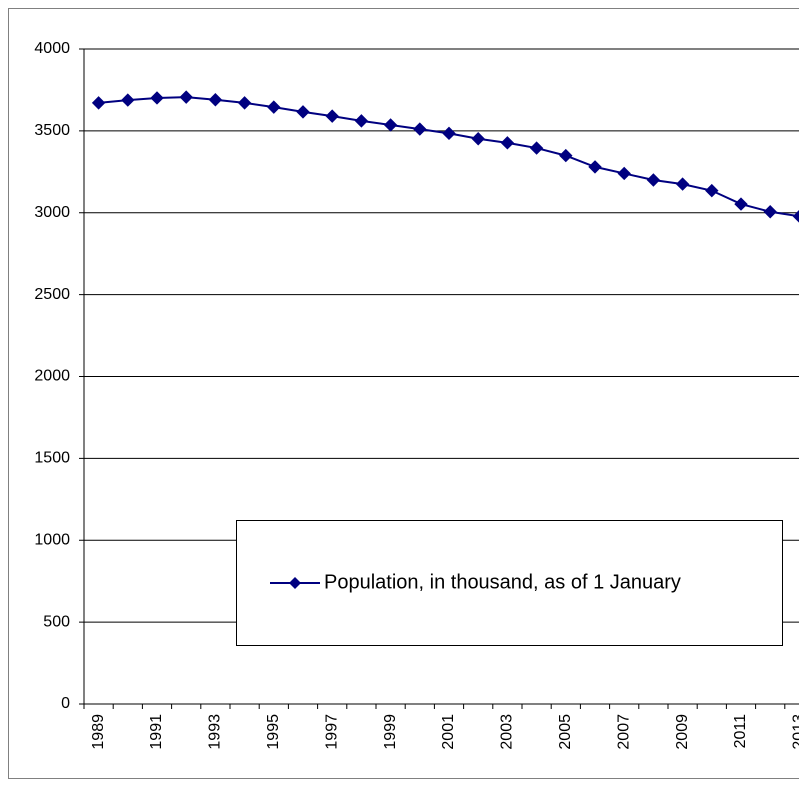 This screenshot has height=785, width=799. I want to click on x-tick-label: 2003, so click(507, 732).